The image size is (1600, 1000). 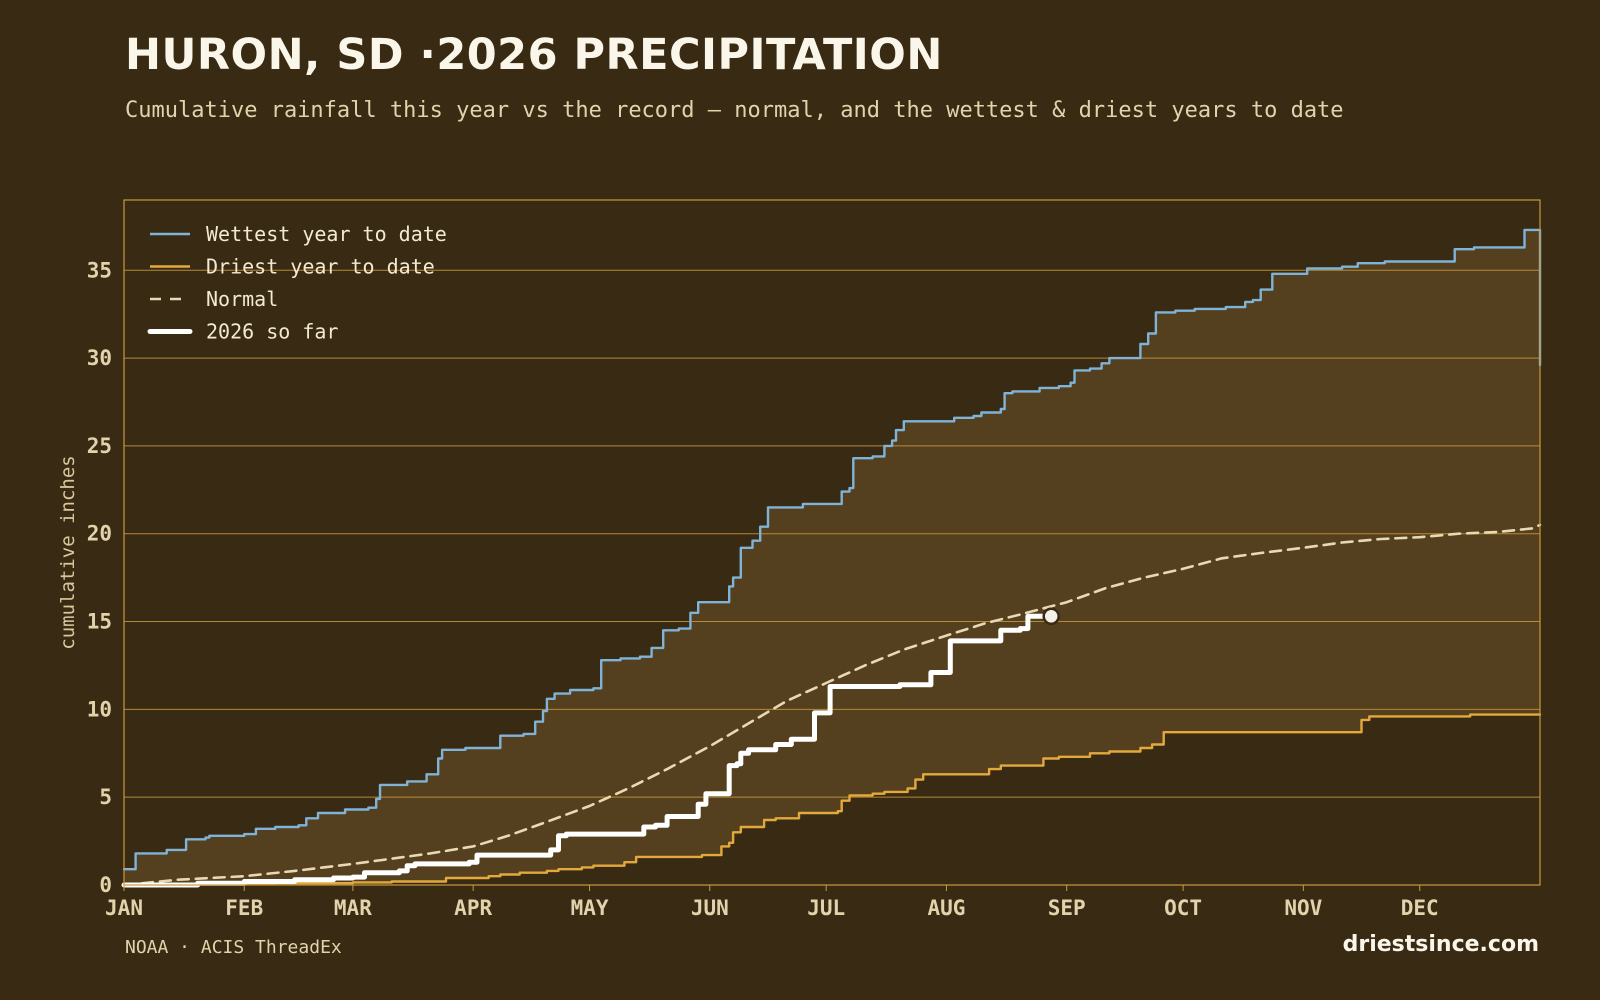 I want to click on x-tick-label: JUN, so click(x=710, y=908).